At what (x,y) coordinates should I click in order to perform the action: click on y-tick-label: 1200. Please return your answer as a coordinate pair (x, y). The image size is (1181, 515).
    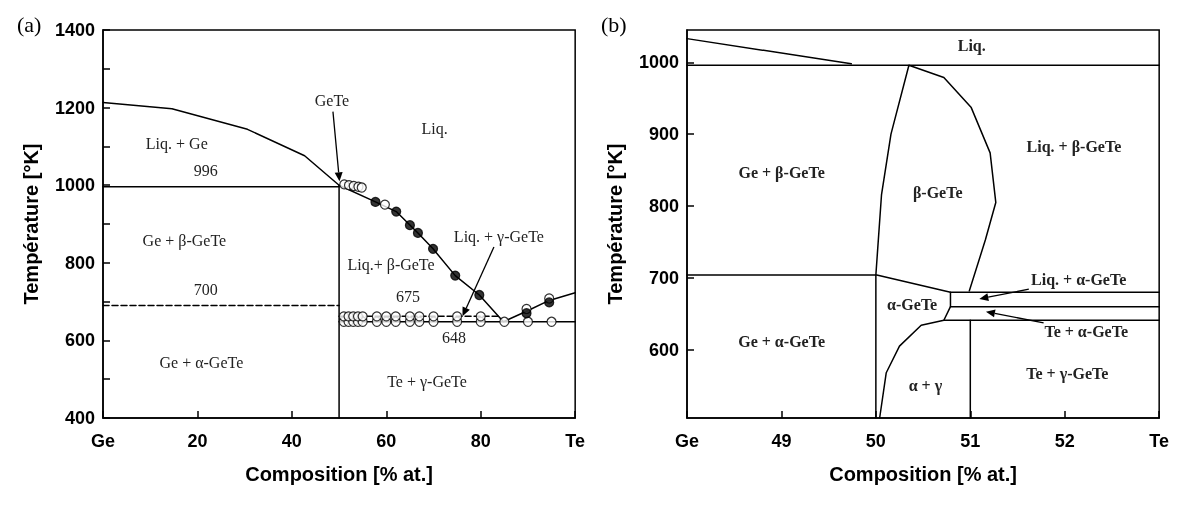
    Looking at the image, I should click on (74, 107).